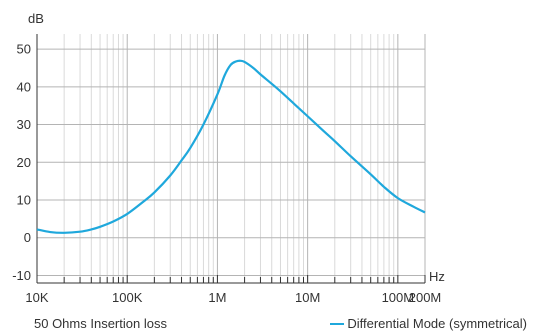 Image resolution: width=533 pixels, height=336 pixels. I want to click on y-tick-label: 0, so click(27, 237).